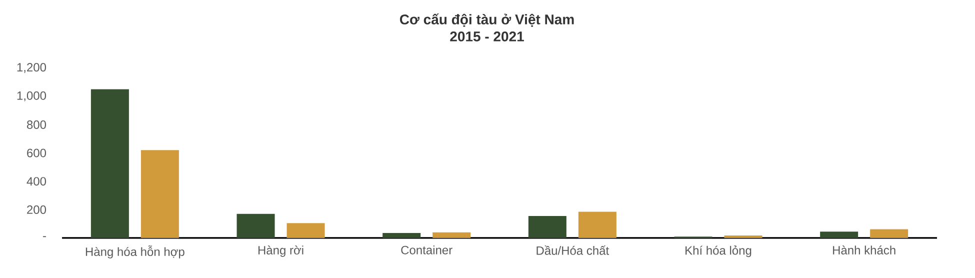 This screenshot has height=278, width=975. I want to click on x-tick-label: Hàng hóa hỗn hợp, so click(135, 252).